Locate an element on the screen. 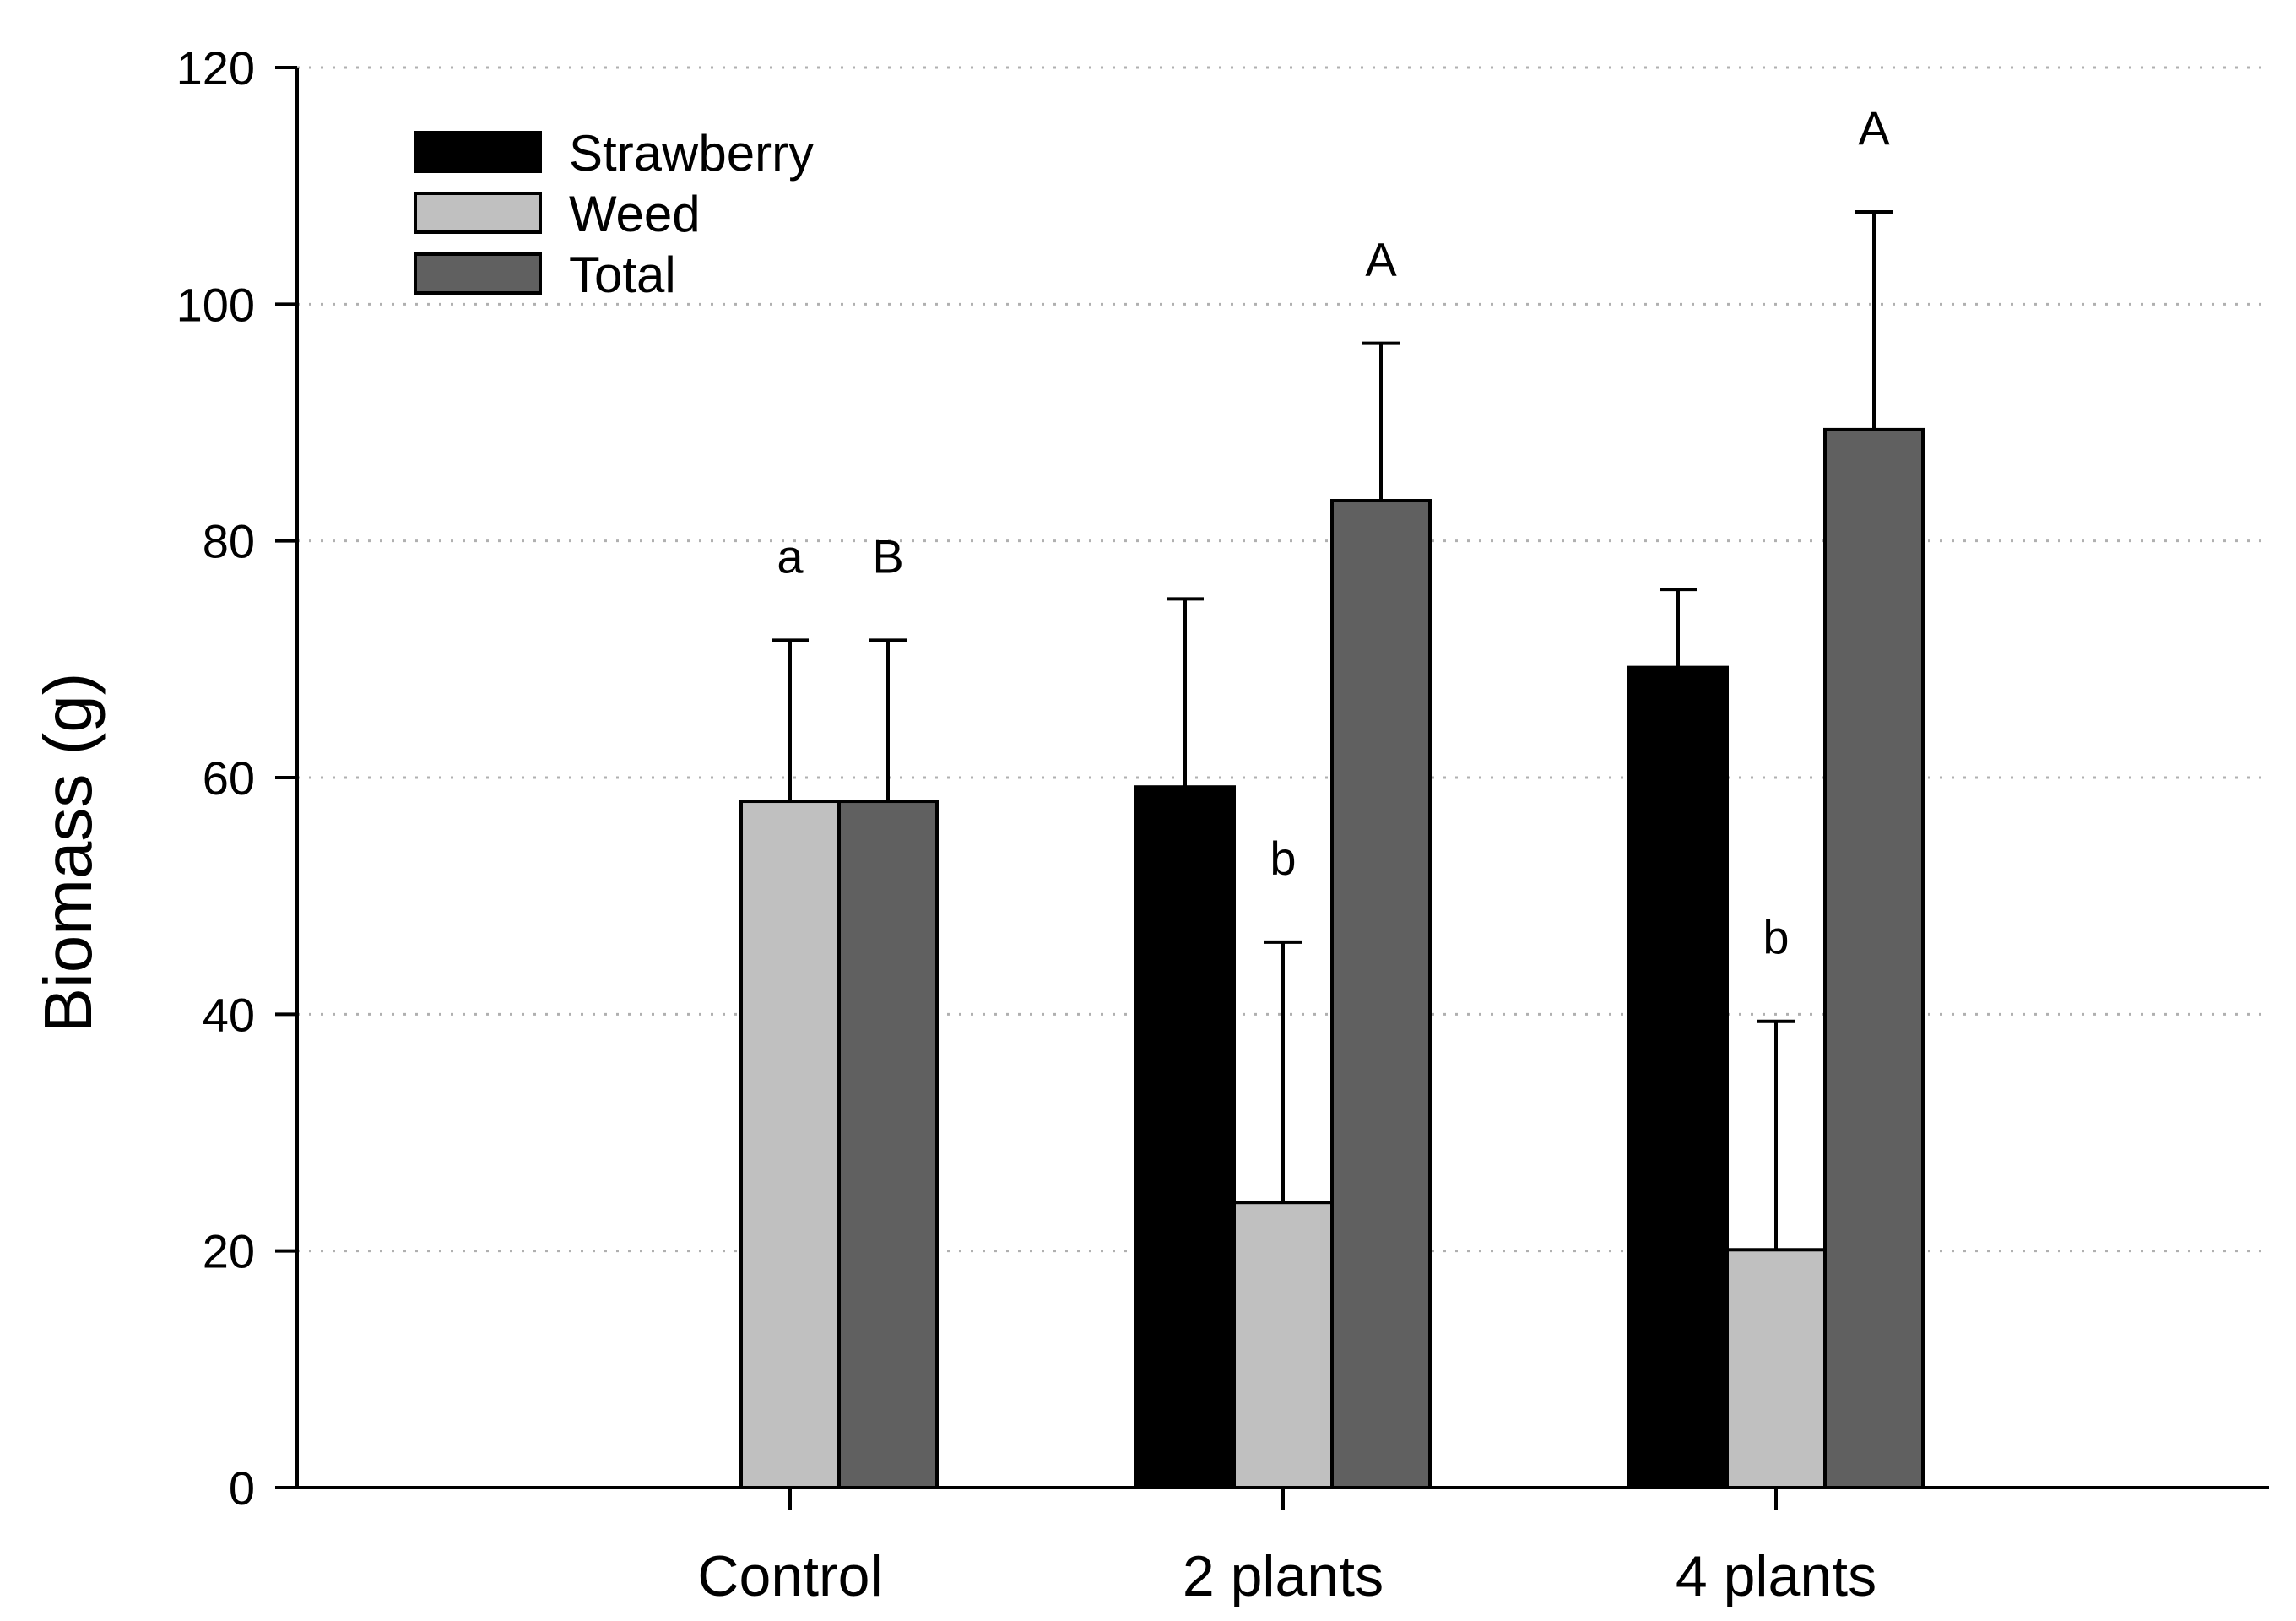 The width and height of the screenshot is (2296, 1621). y-tick-label: 100 is located at coordinates (215, 304).